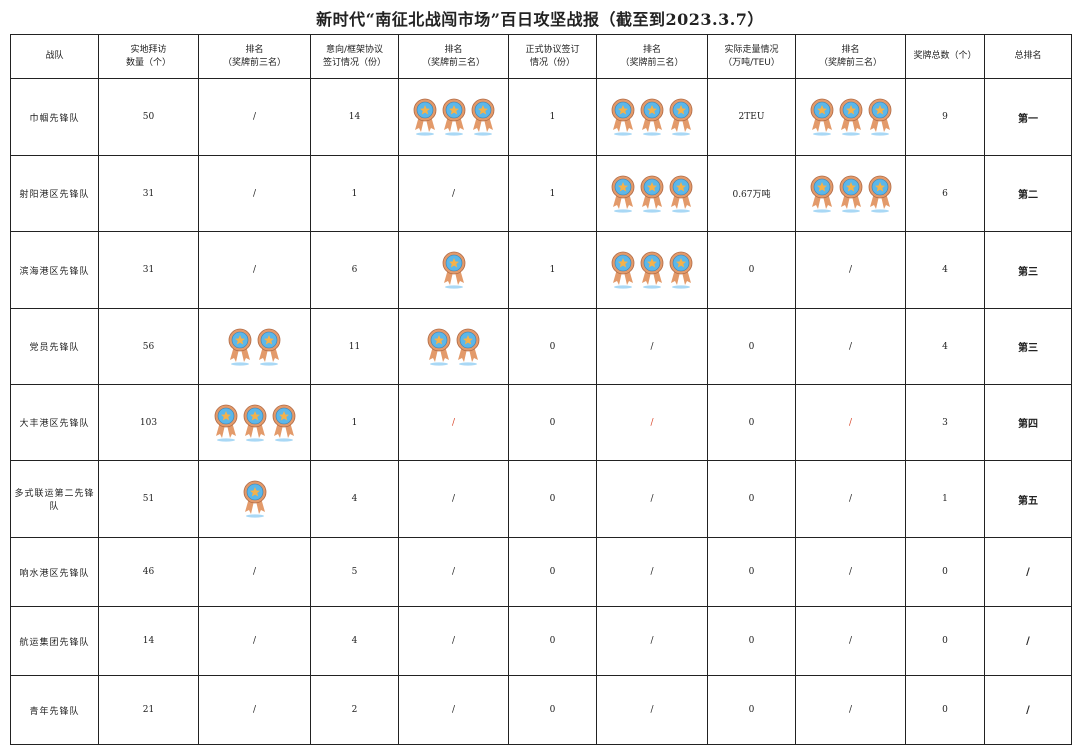  What do you see at coordinates (751, 193) in the screenshot?
I see `volume-cell: 0.67万吨` at bounding box center [751, 193].